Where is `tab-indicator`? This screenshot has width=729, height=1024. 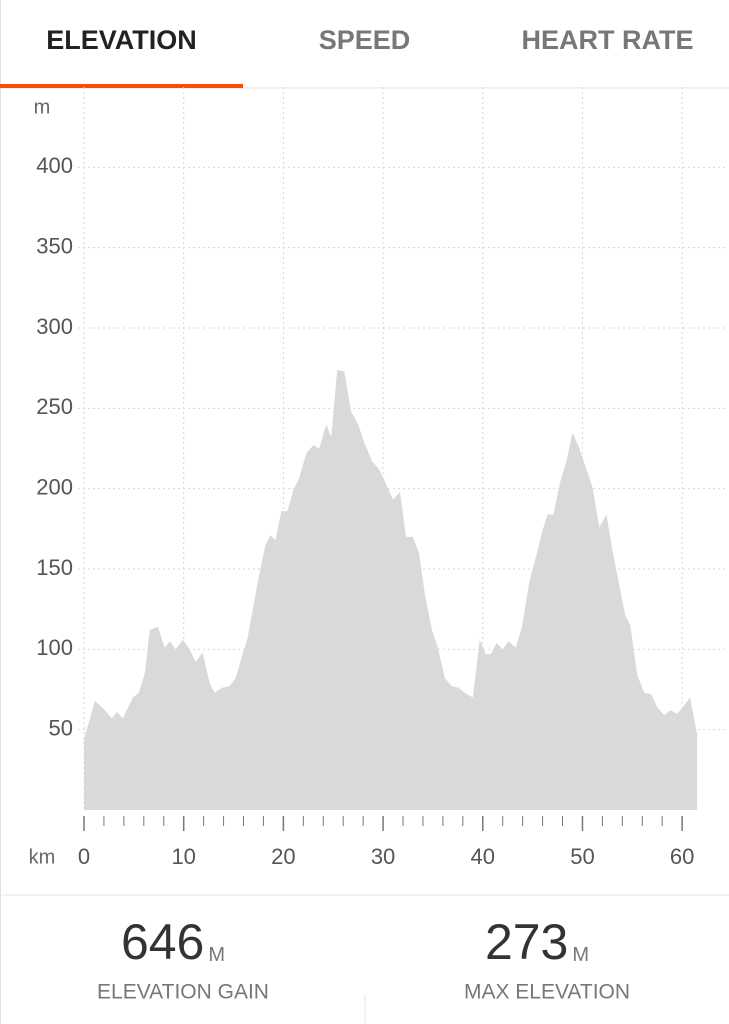 tab-indicator is located at coordinates (121, 86).